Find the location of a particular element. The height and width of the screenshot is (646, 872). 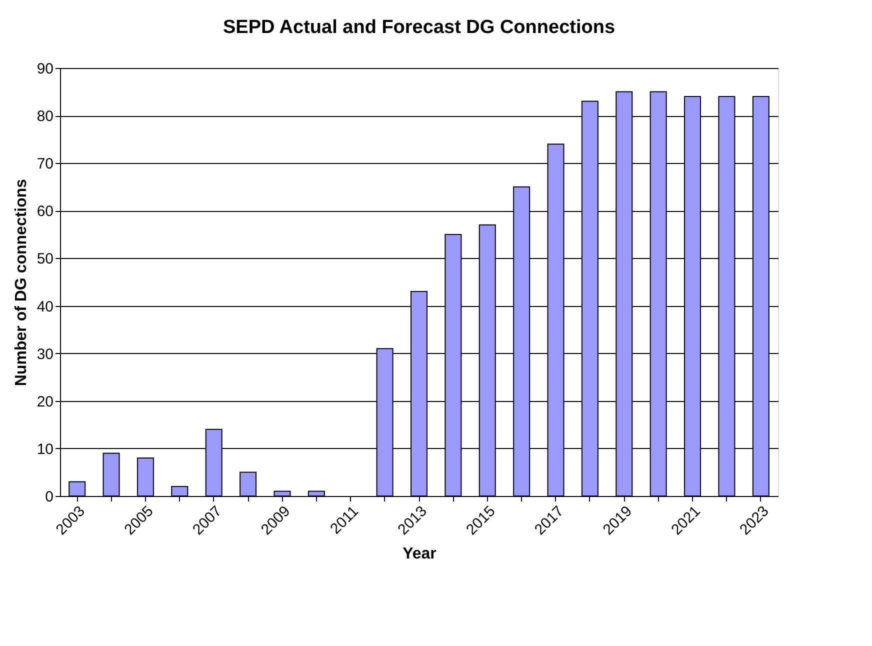

y-tick-label: 90 is located at coordinates (45, 69).